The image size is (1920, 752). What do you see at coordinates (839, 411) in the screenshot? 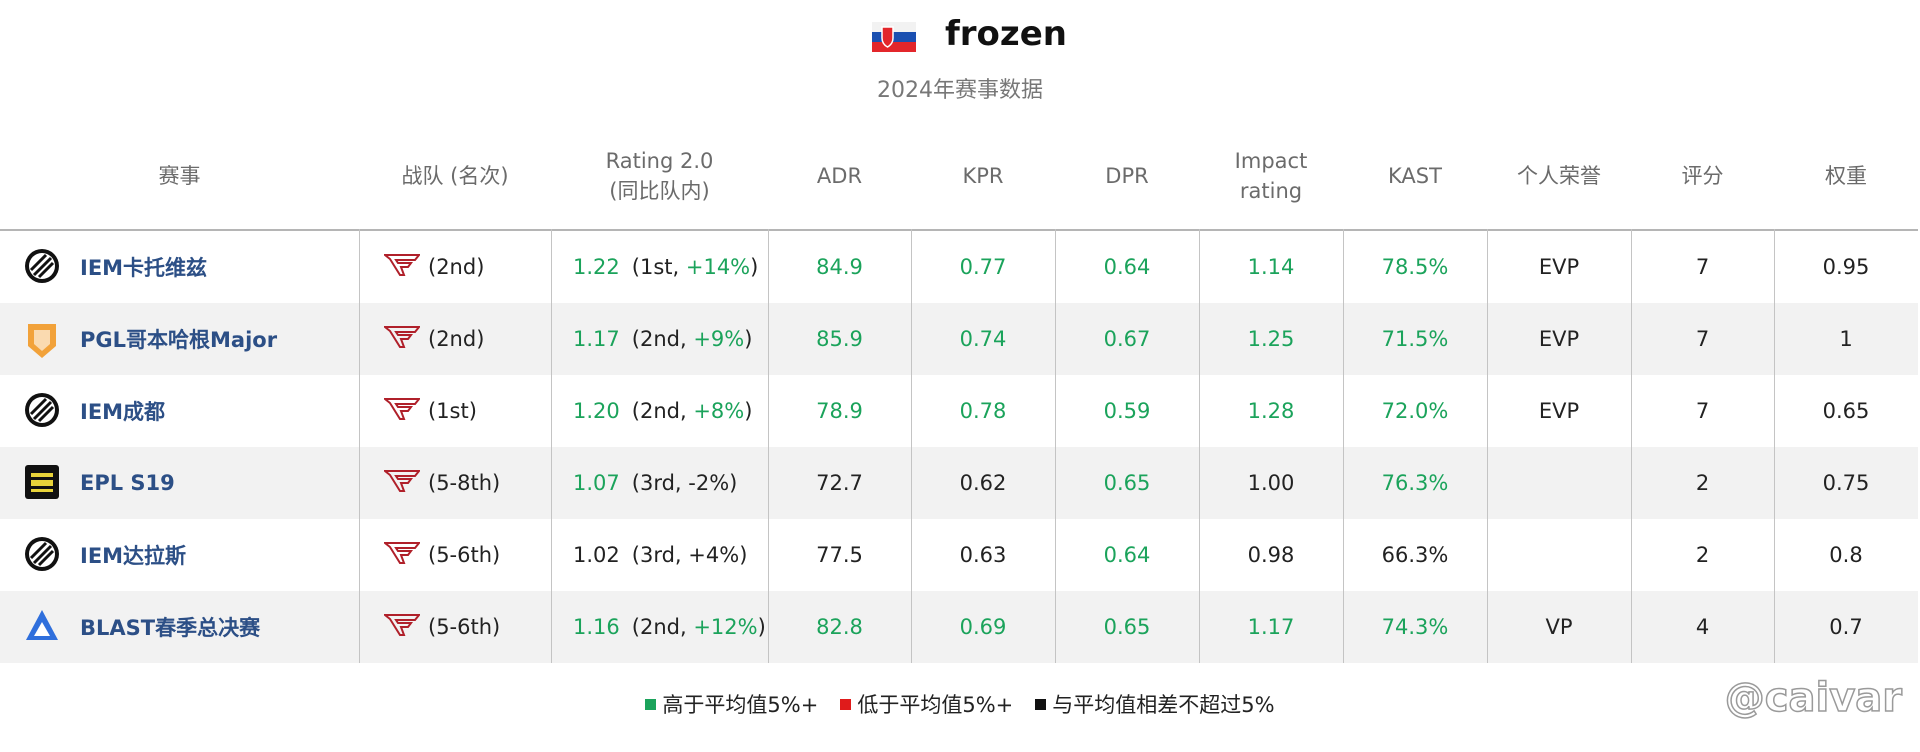
I see `stat-value: 78.9` at bounding box center [839, 411].